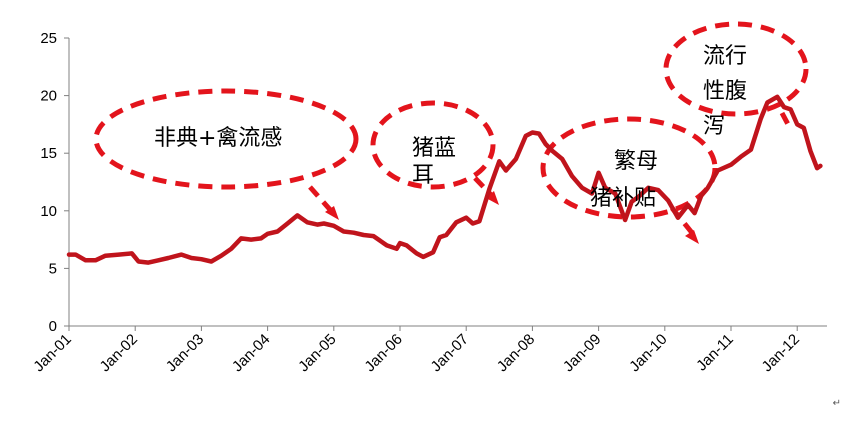 The image size is (847, 423). Describe the element at coordinates (185, 353) in the screenshot. I see `x-tick-label: Jan-03` at that location.